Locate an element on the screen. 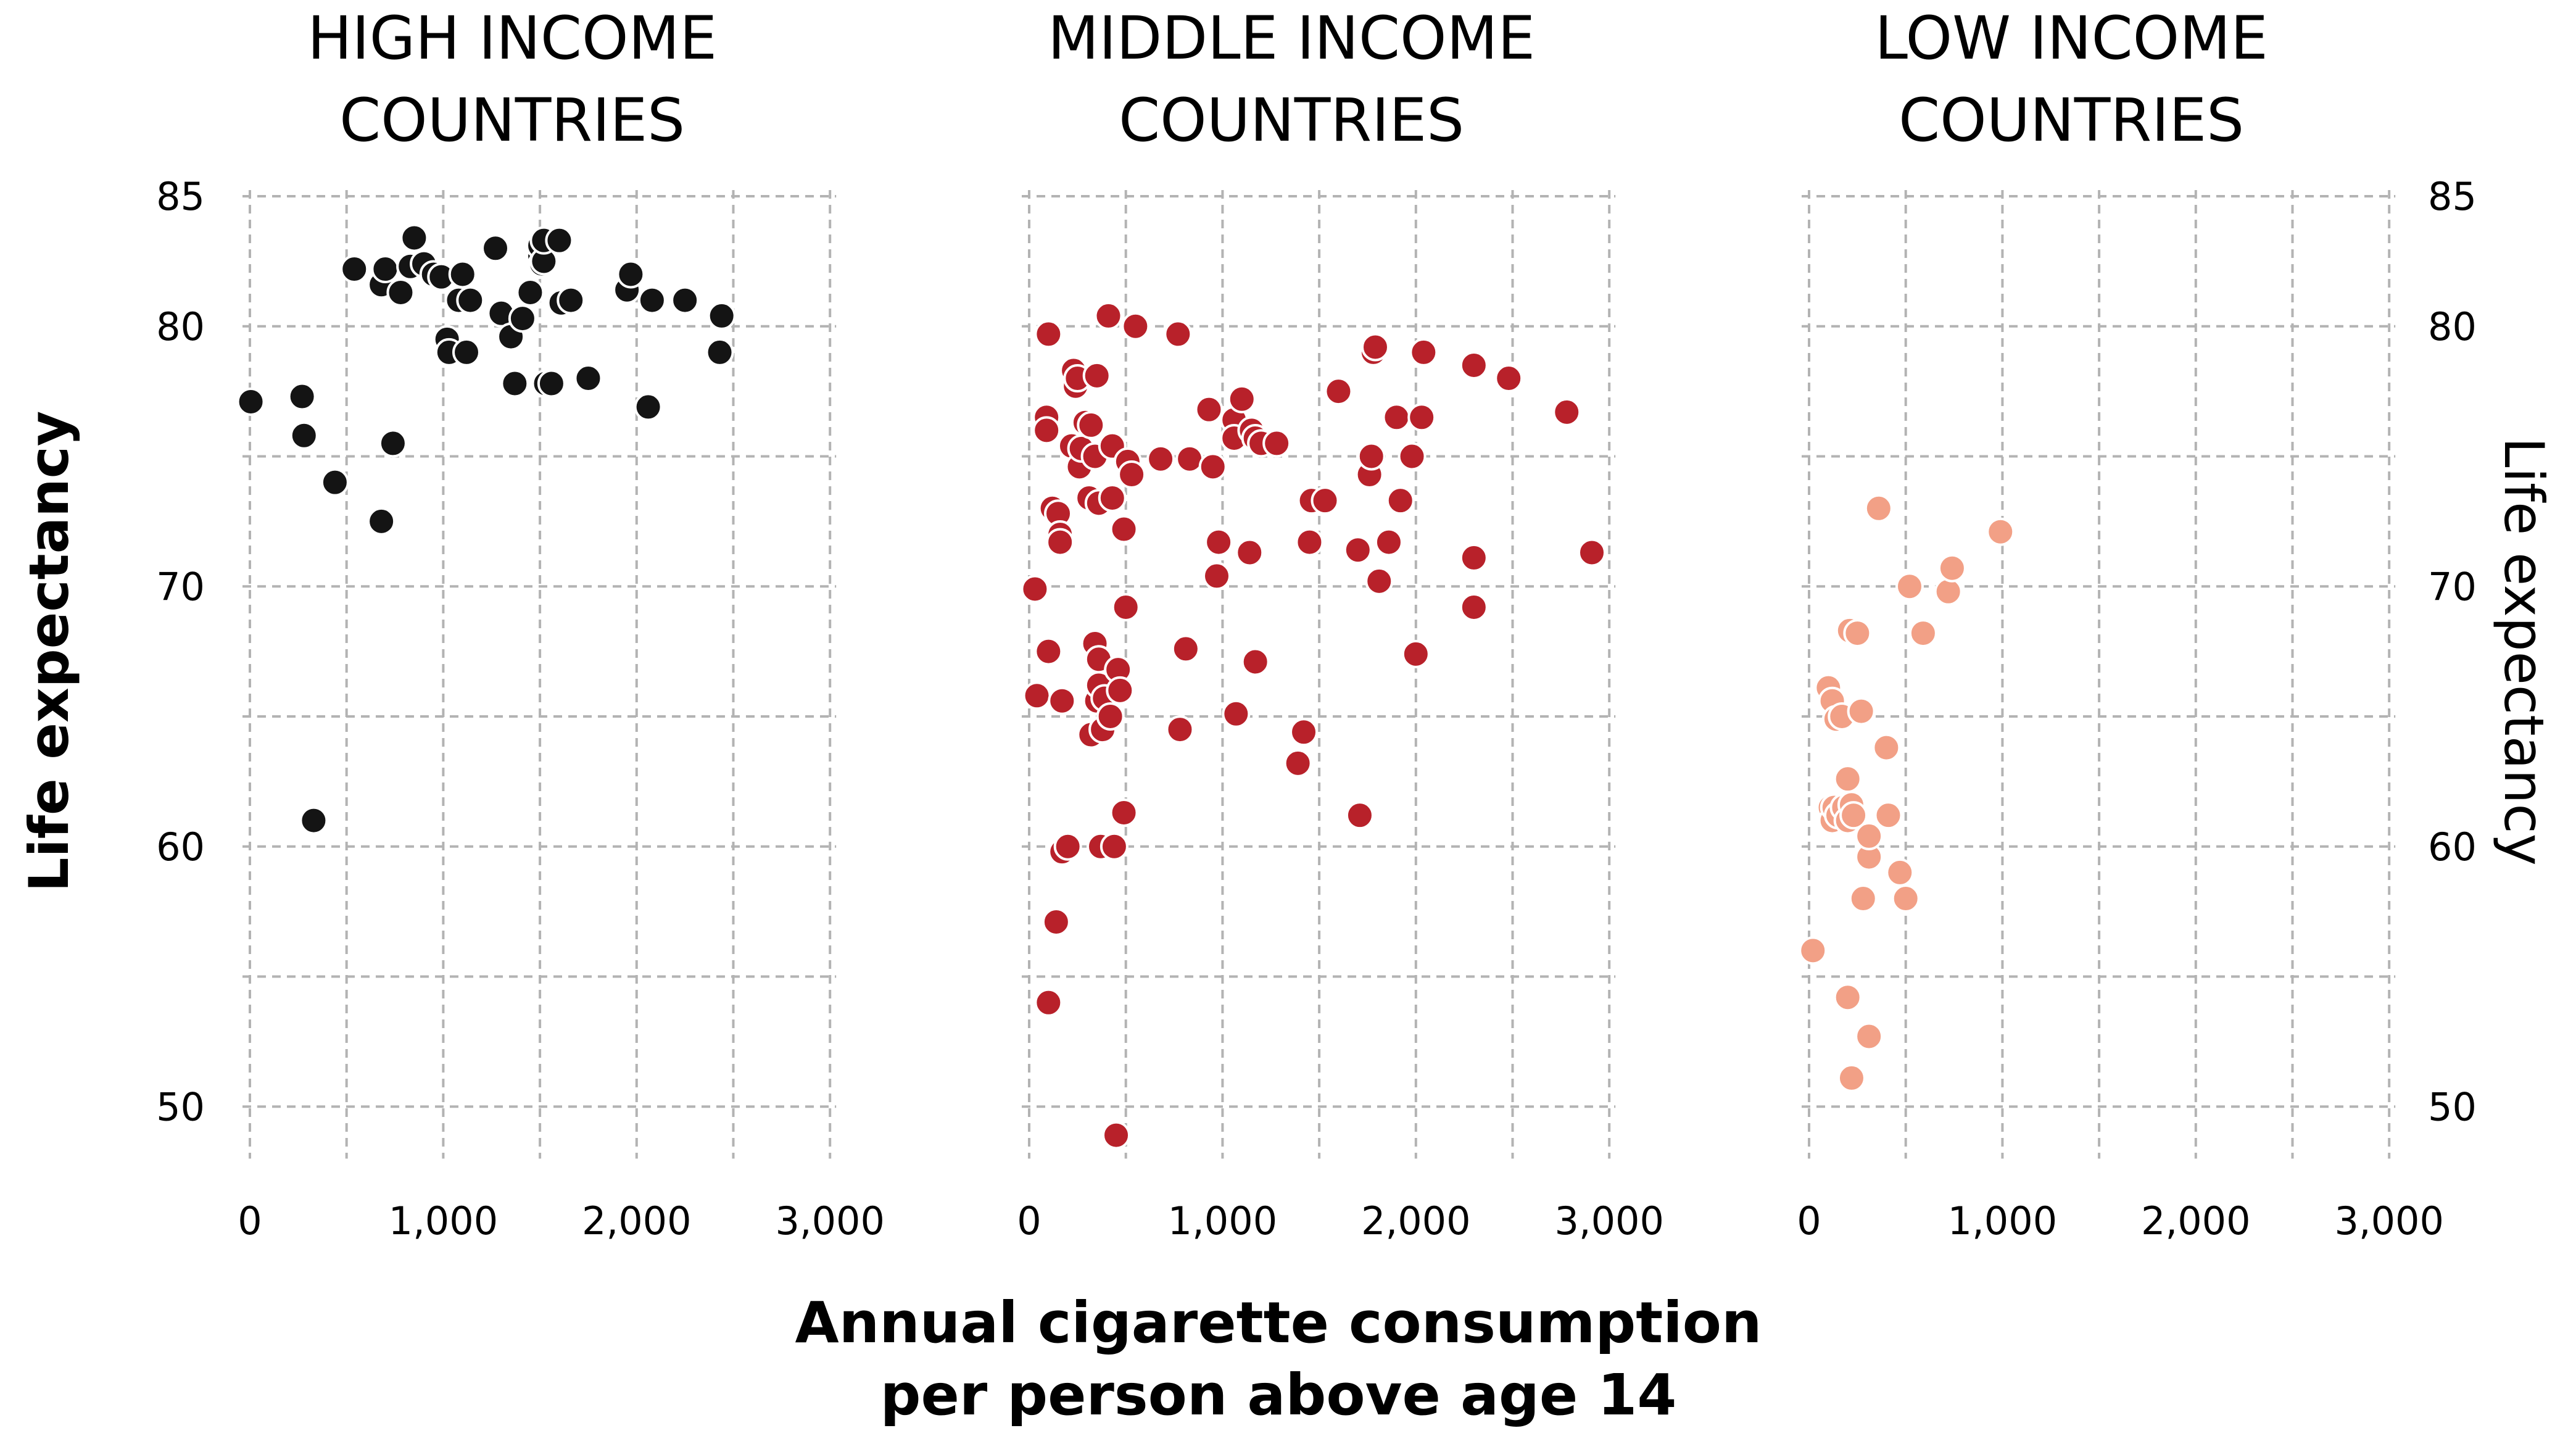  y-tick-label-right: 80 is located at coordinates (2452, 326).